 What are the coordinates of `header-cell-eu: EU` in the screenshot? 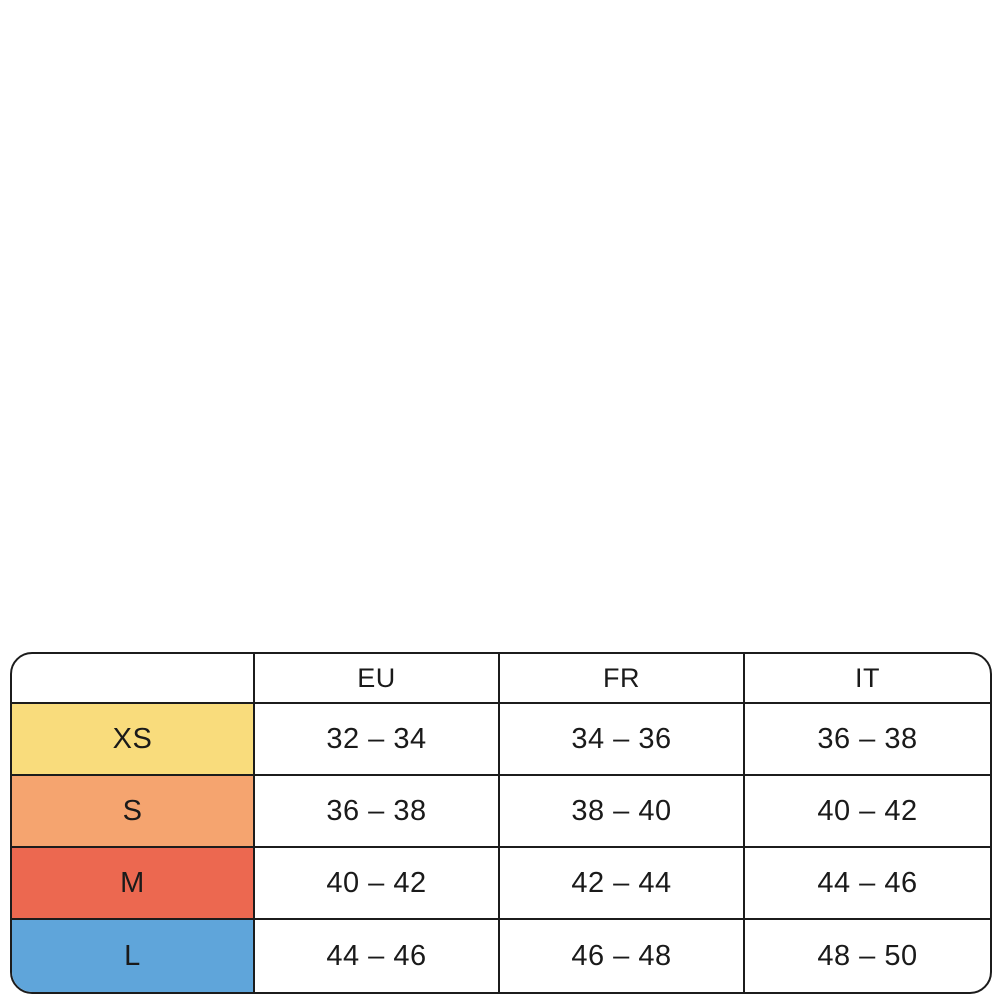 It's located at (377, 679).